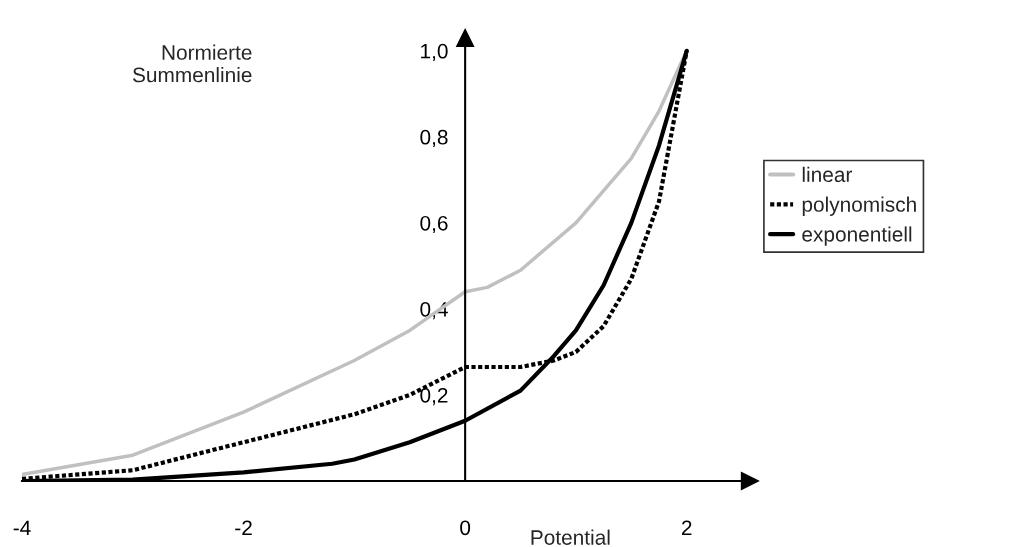  I want to click on y-tick-label: 0,6, so click(434, 224).